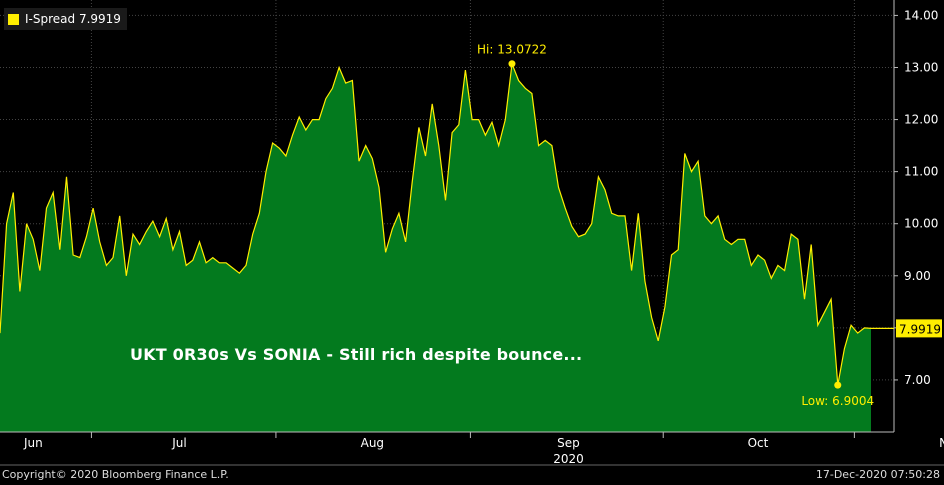  What do you see at coordinates (13, 19) in the screenshot?
I see `legend-swatch` at bounding box center [13, 19].